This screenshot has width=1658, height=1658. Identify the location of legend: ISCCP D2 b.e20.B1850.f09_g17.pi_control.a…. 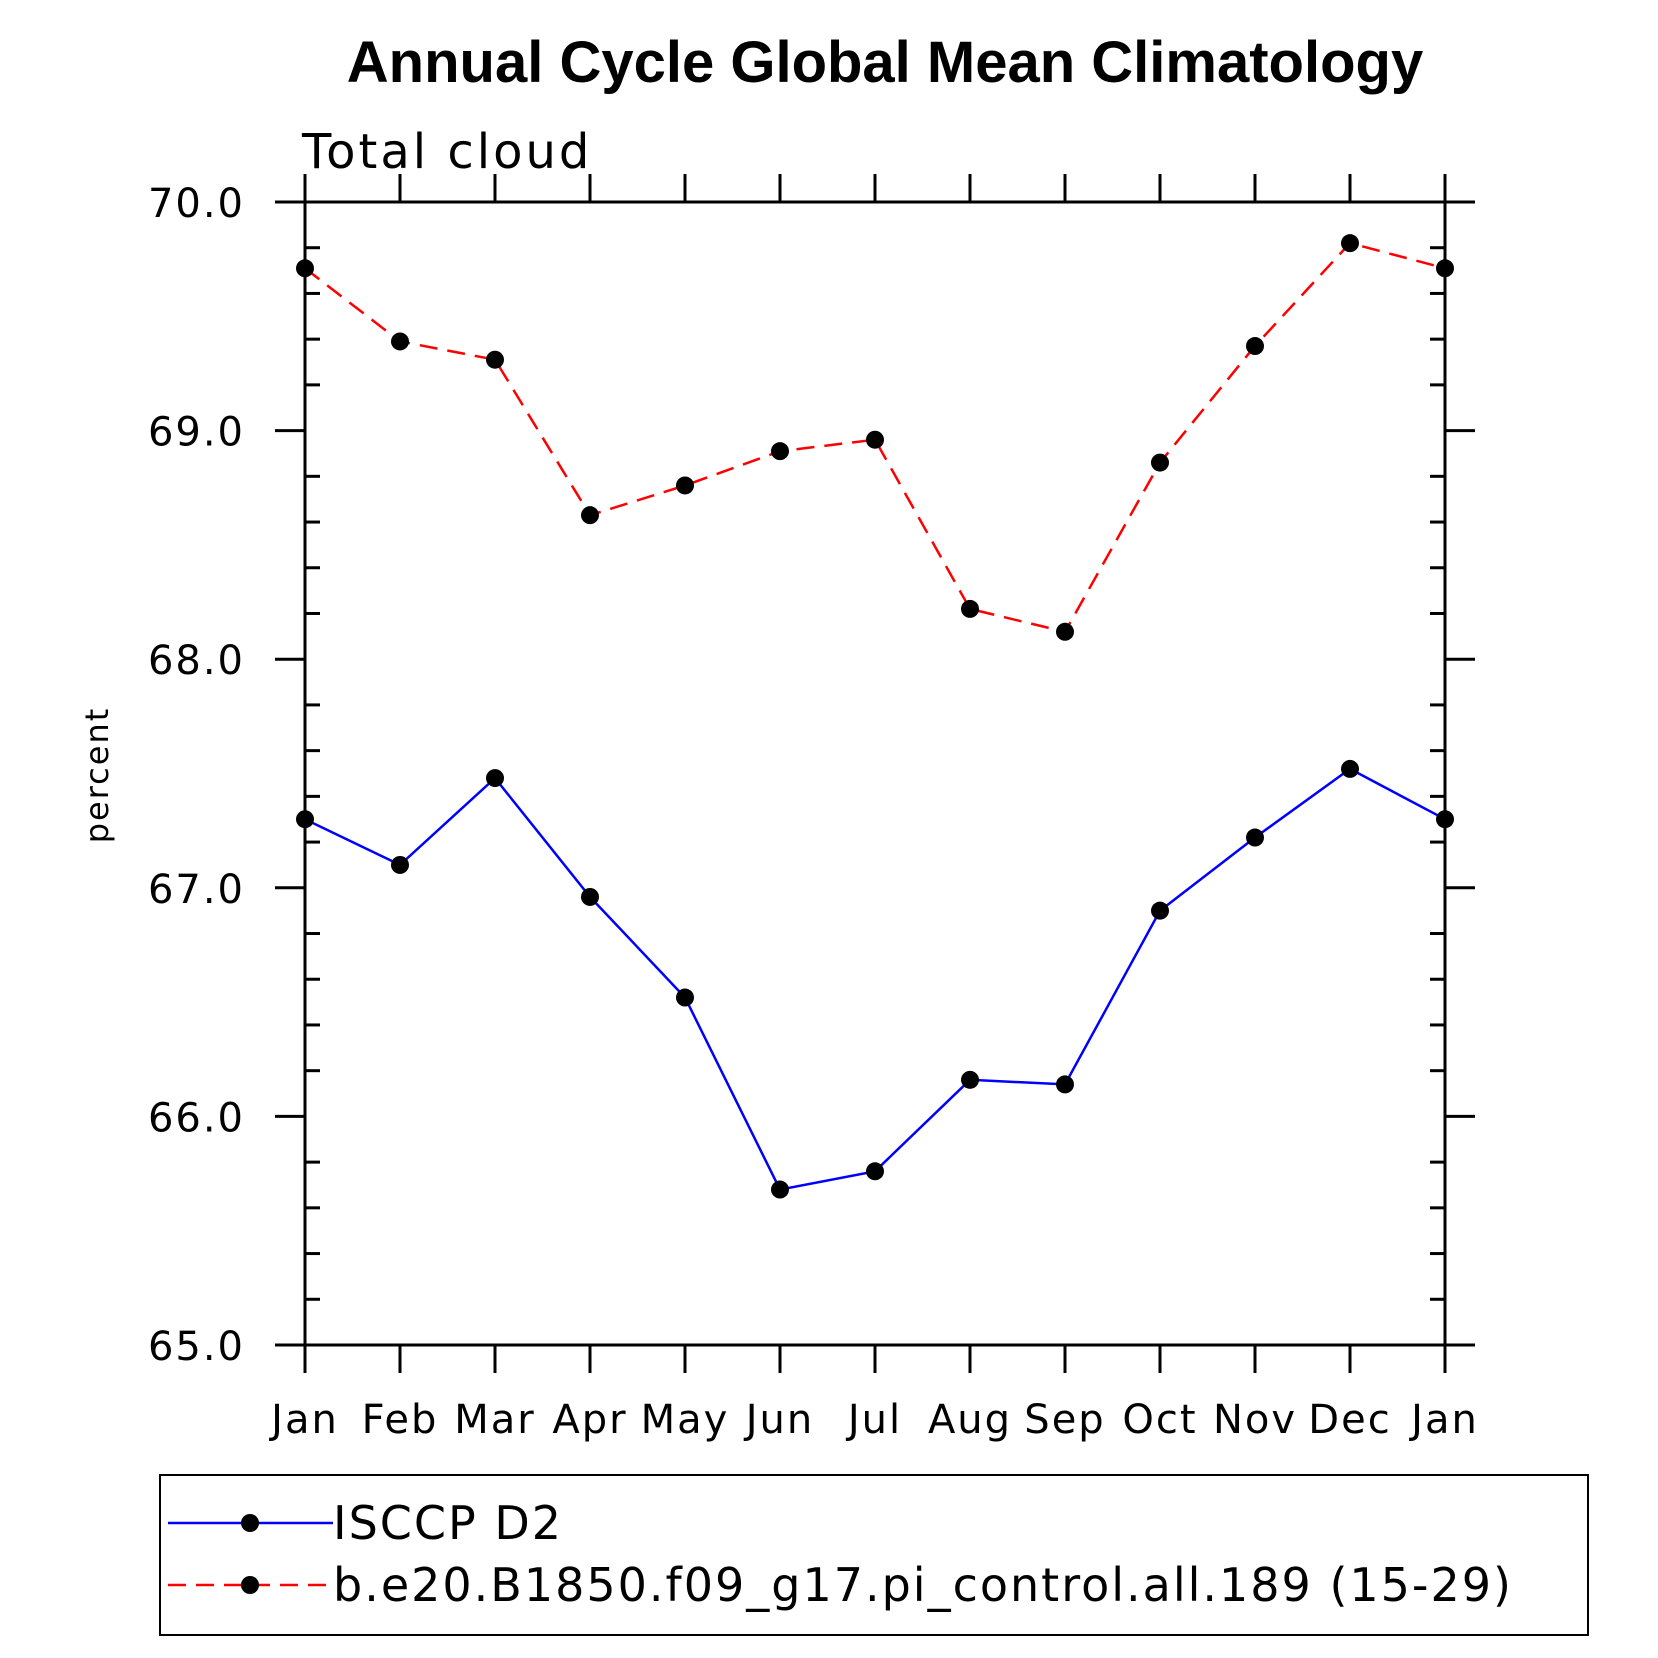
(874, 1555).